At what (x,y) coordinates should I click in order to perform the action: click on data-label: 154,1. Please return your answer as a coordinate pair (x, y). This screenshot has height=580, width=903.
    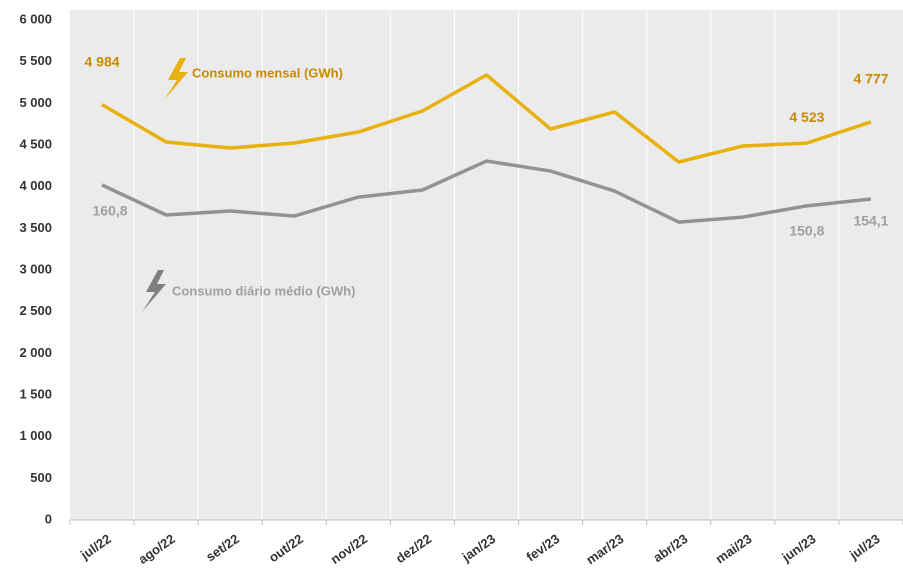
    Looking at the image, I should click on (870, 221).